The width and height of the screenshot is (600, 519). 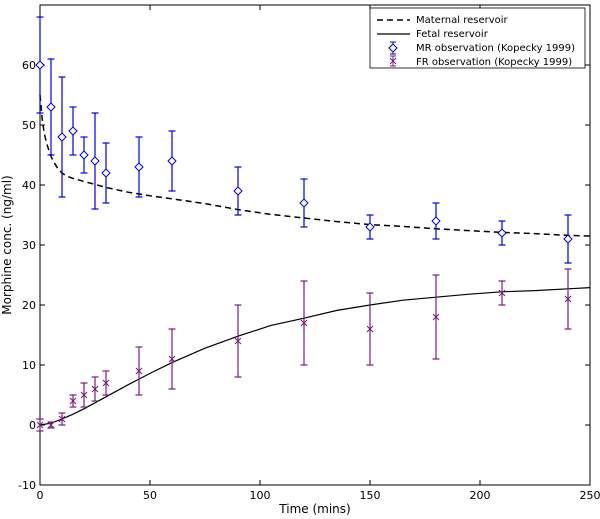 I want to click on legend-mr-marker, so click(x=393, y=48).